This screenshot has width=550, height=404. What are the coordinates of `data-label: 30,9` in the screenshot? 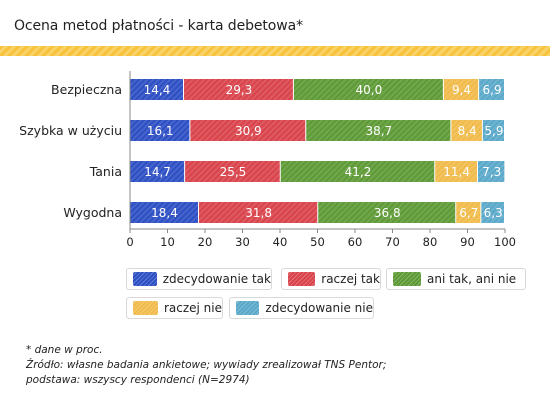 It's located at (248, 131).